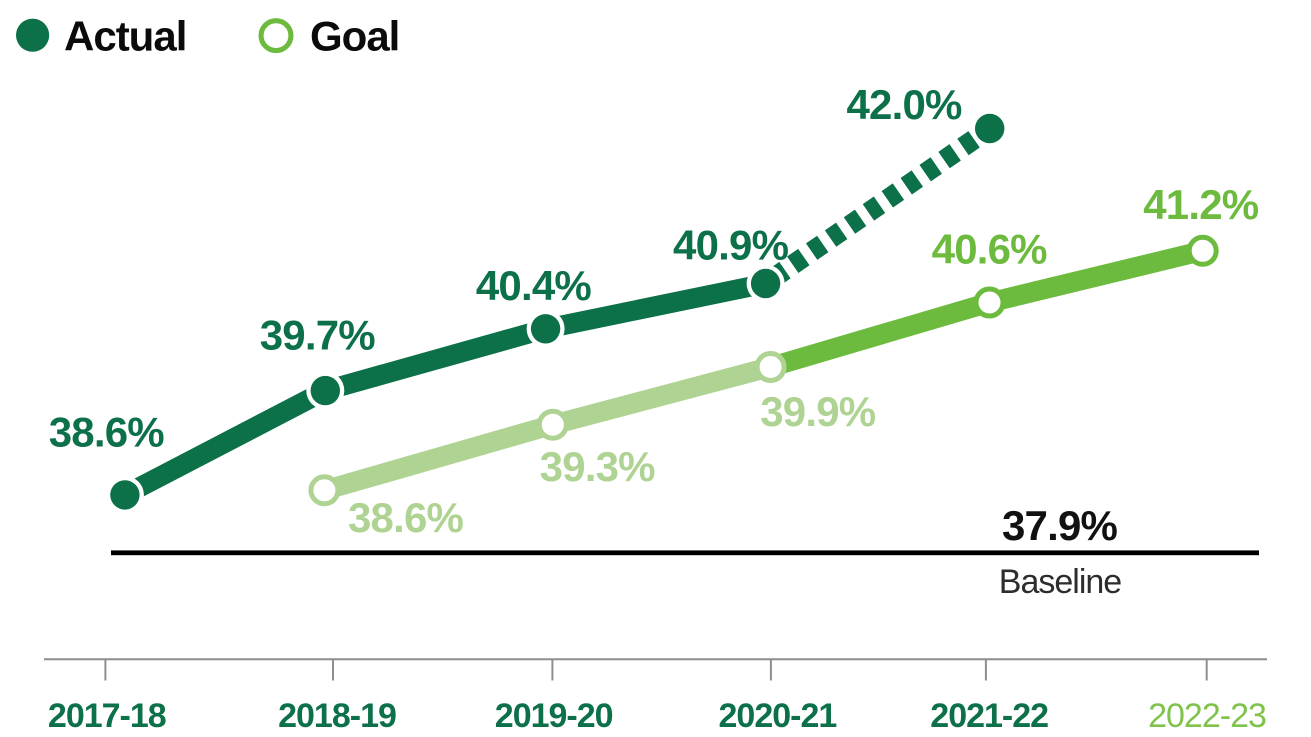 The width and height of the screenshot is (1311, 737). What do you see at coordinates (318, 334) in the screenshot?
I see `svg-text: 39.7%` at bounding box center [318, 334].